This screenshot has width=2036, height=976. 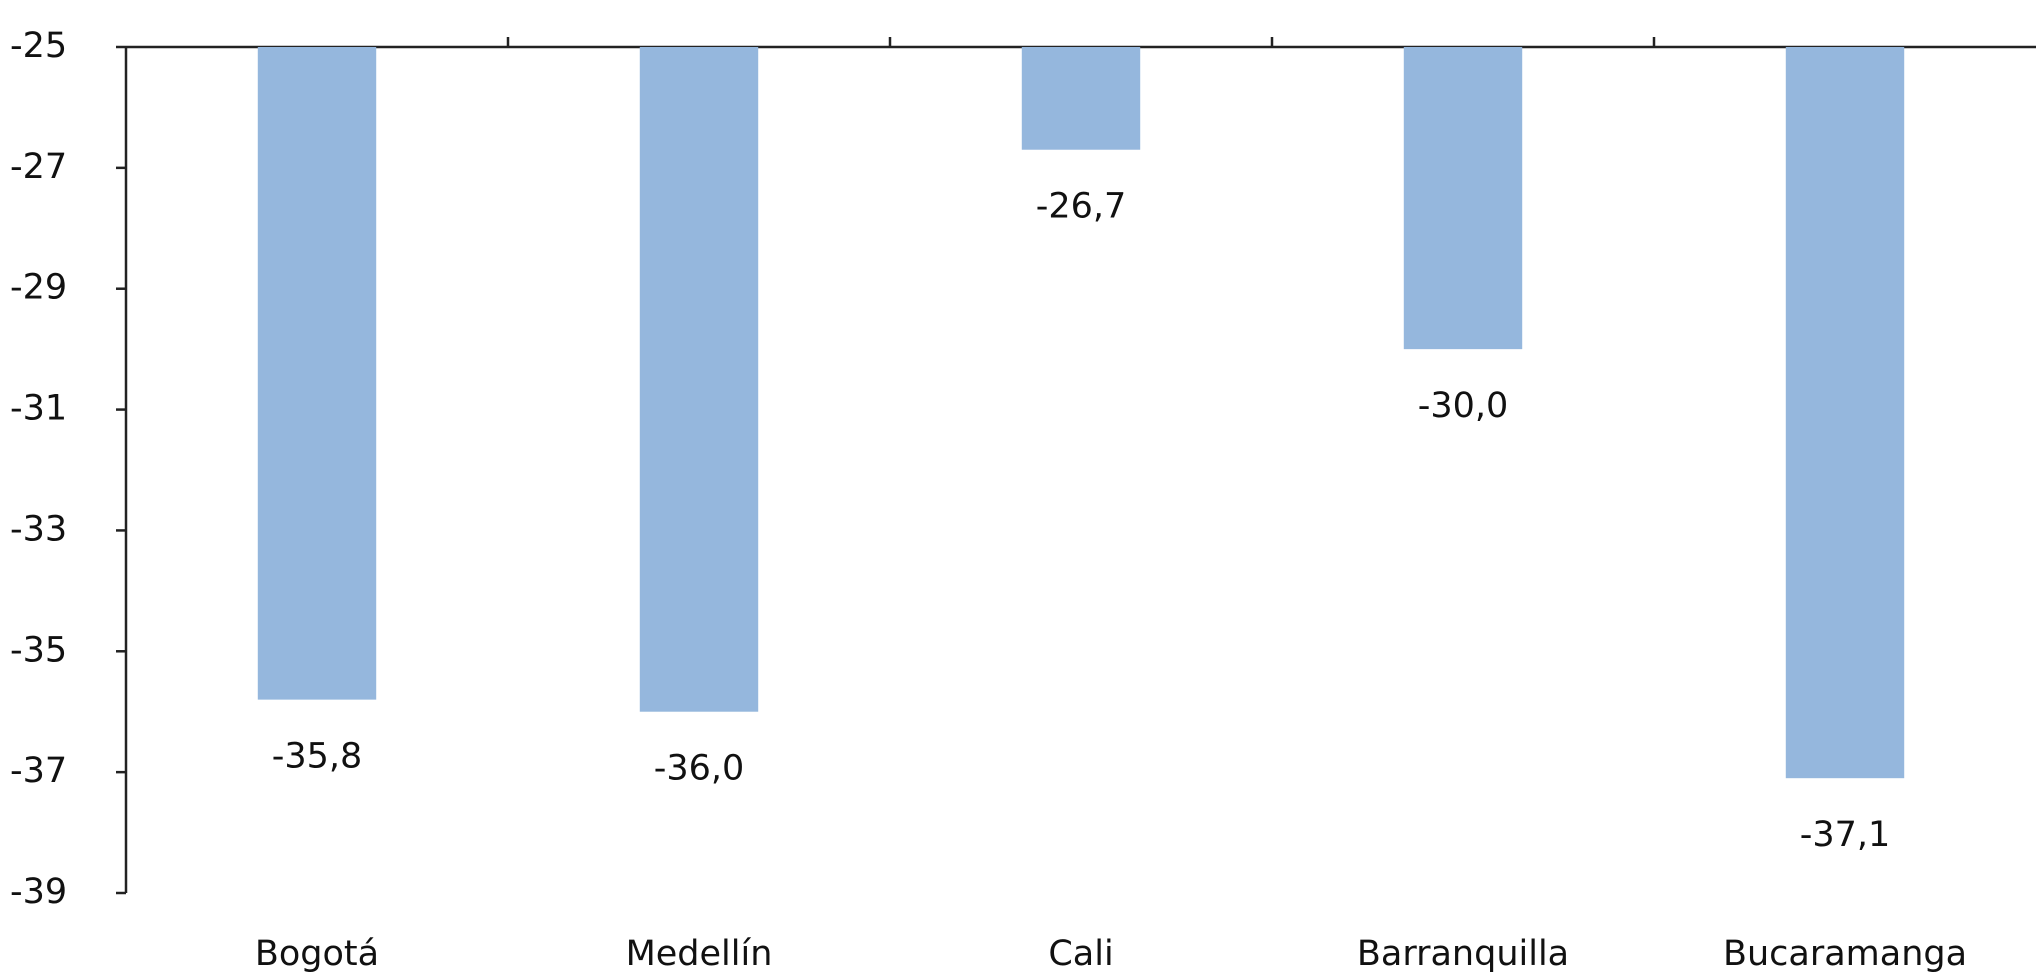 What do you see at coordinates (317, 954) in the screenshot?
I see `x-tick-label: Bogotá` at bounding box center [317, 954].